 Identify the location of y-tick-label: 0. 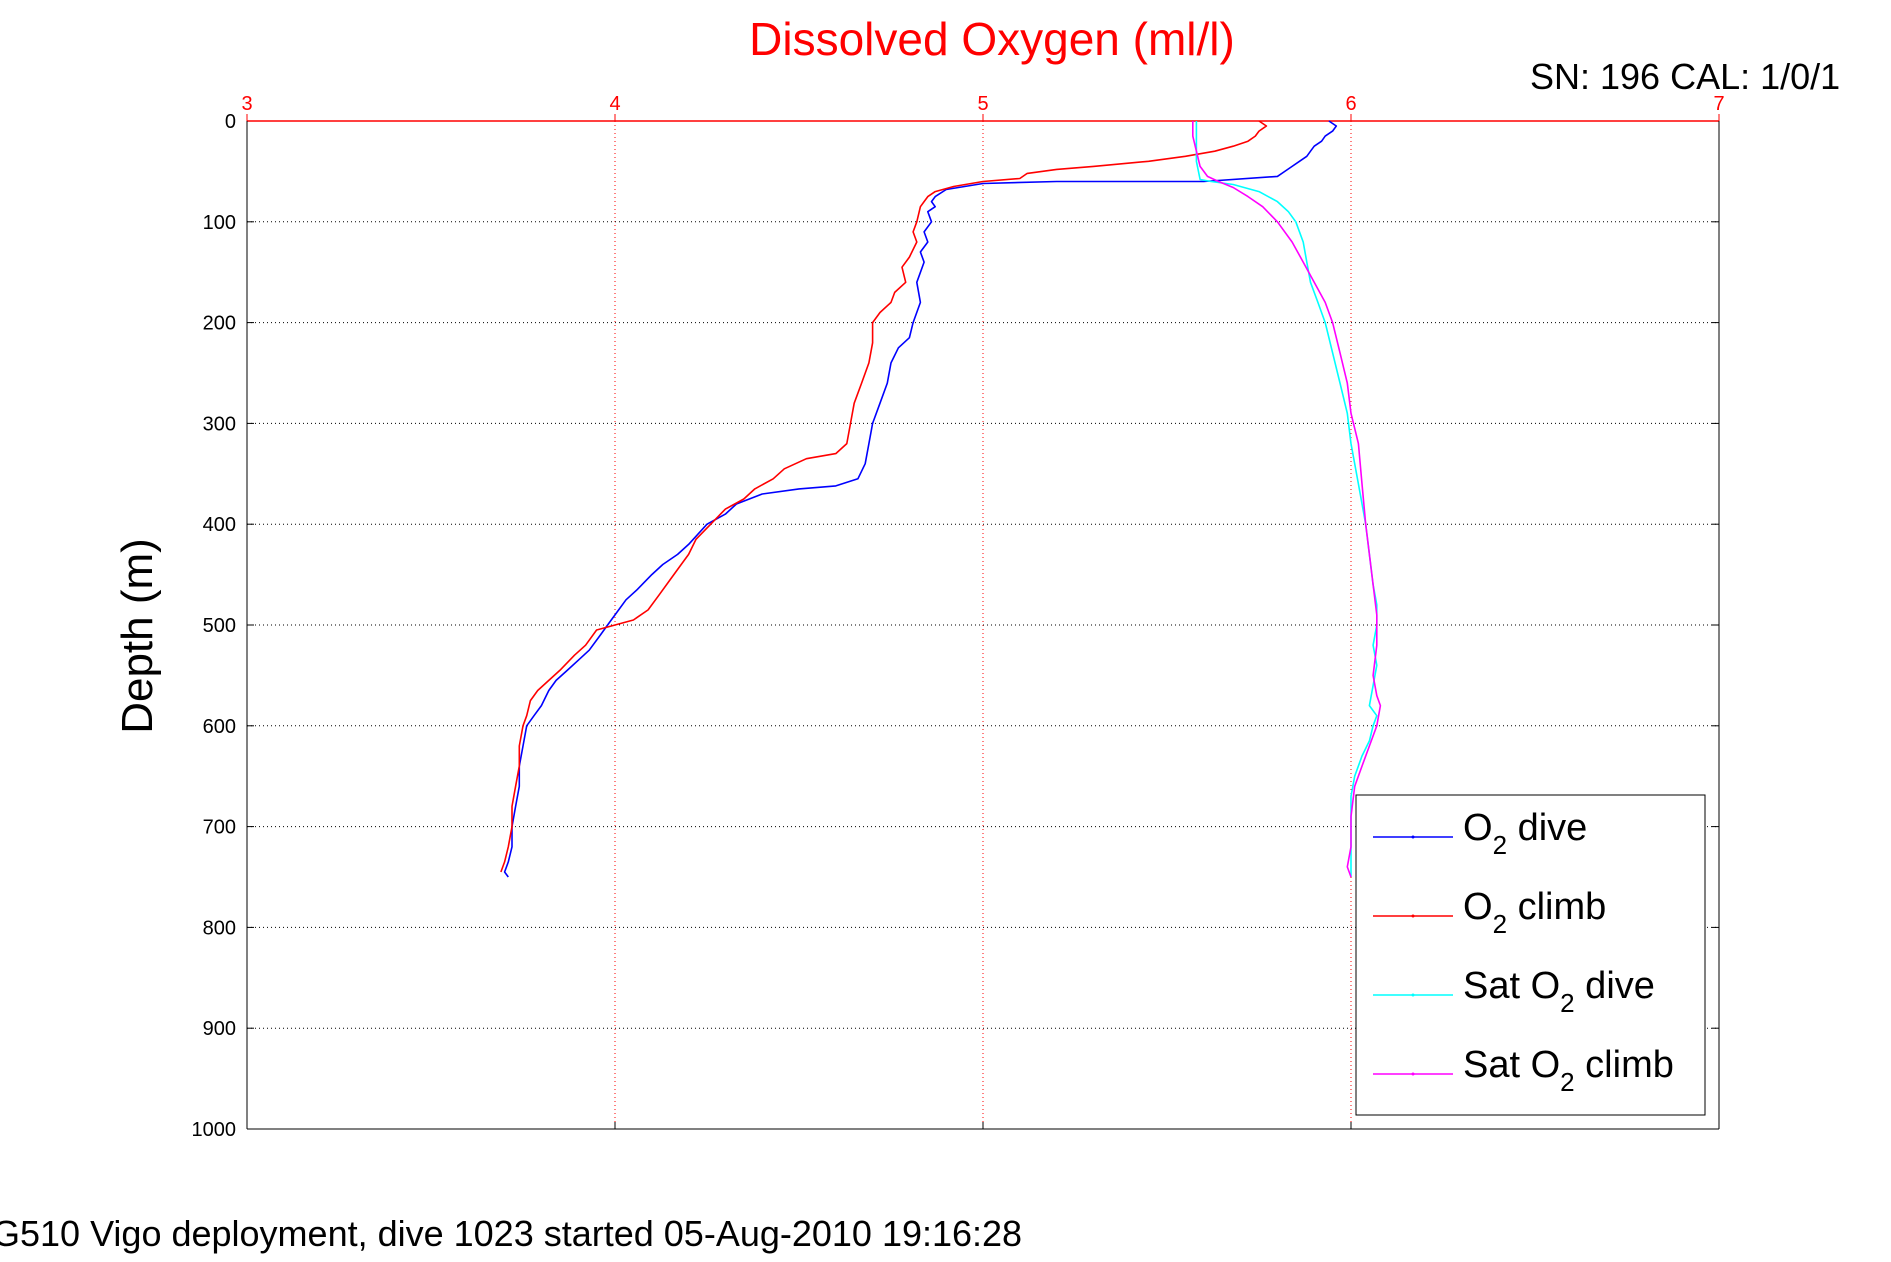
(230, 122).